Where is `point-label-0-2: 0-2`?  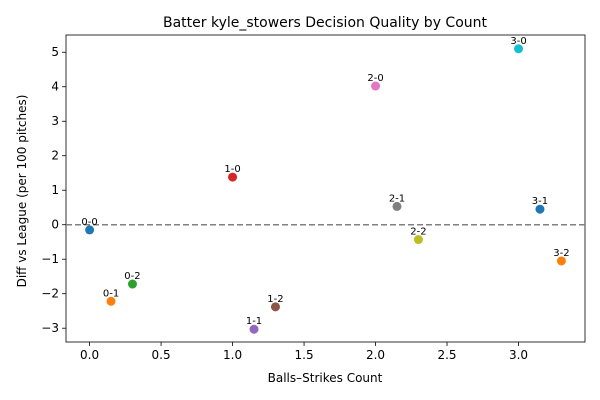
point-label-0-2: 0-2 is located at coordinates (132, 276).